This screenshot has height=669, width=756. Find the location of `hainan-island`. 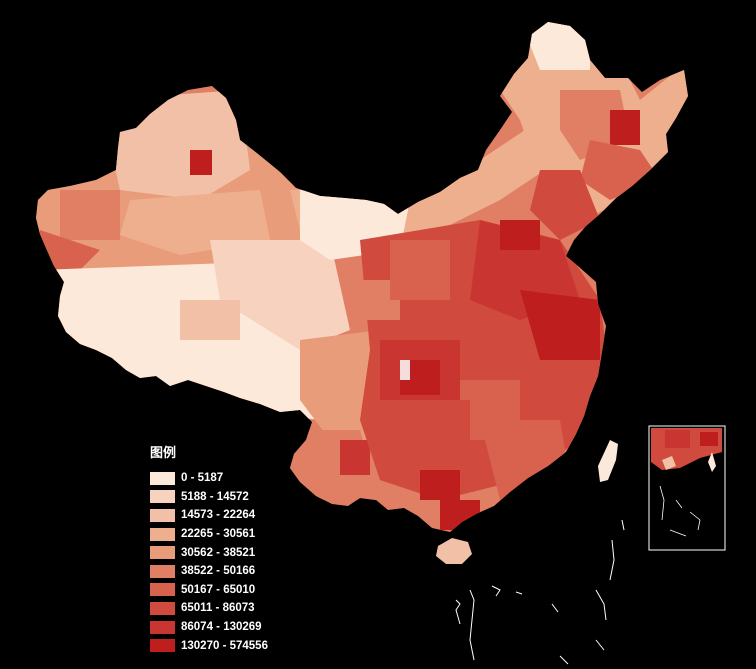

hainan-island is located at coordinates (454, 551).